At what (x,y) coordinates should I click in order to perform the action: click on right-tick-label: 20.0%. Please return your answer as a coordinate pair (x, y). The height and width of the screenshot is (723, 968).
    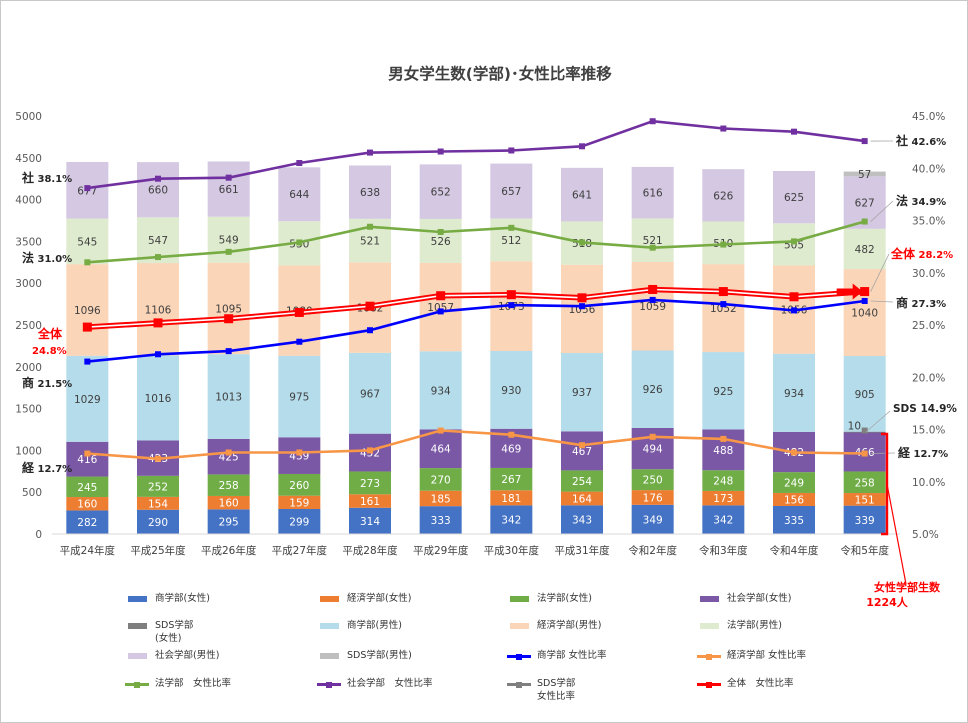
    Looking at the image, I should click on (928, 378).